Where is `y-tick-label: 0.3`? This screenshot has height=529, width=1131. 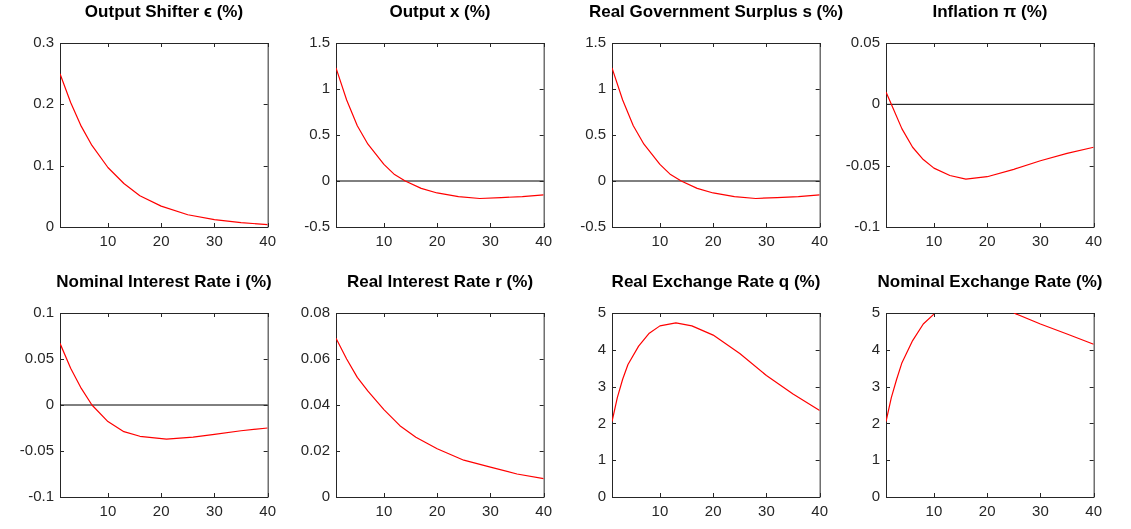
y-tick-label: 0.3 is located at coordinates (43, 42).